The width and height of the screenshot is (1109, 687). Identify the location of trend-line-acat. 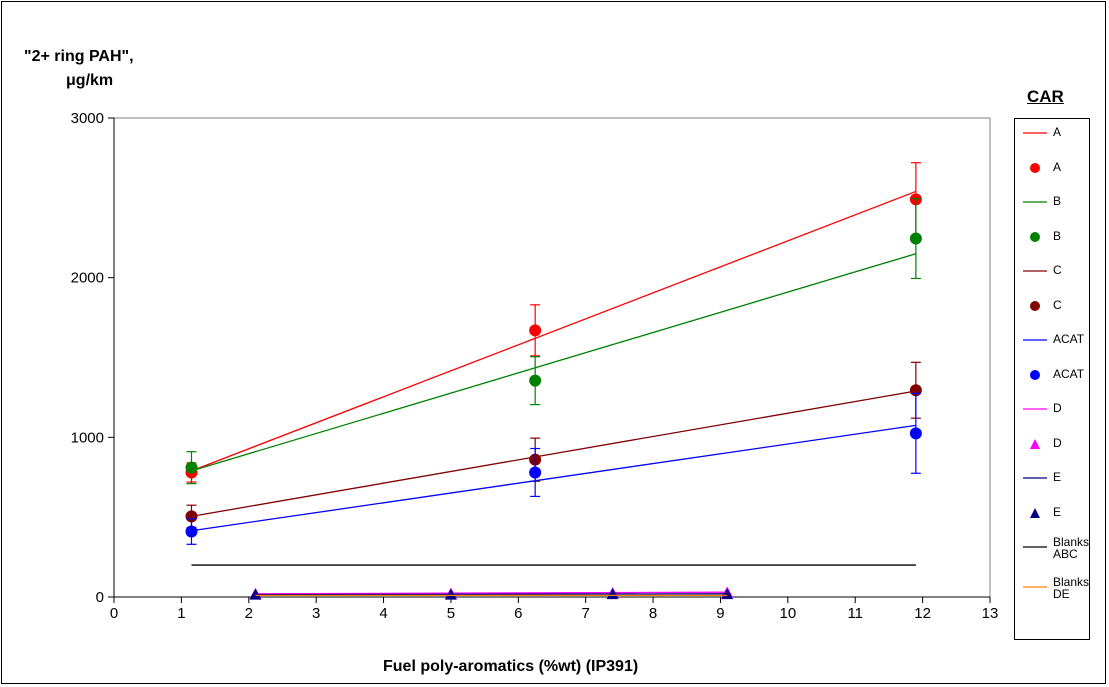
(553, 478).